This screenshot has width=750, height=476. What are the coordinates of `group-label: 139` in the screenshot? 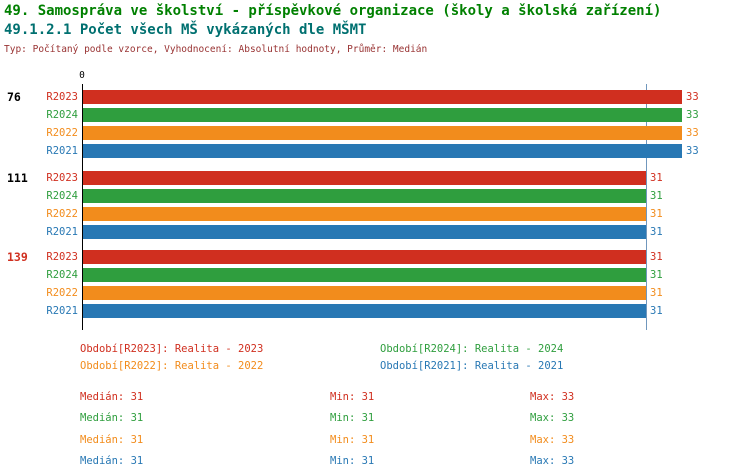 It's located at (17, 257).